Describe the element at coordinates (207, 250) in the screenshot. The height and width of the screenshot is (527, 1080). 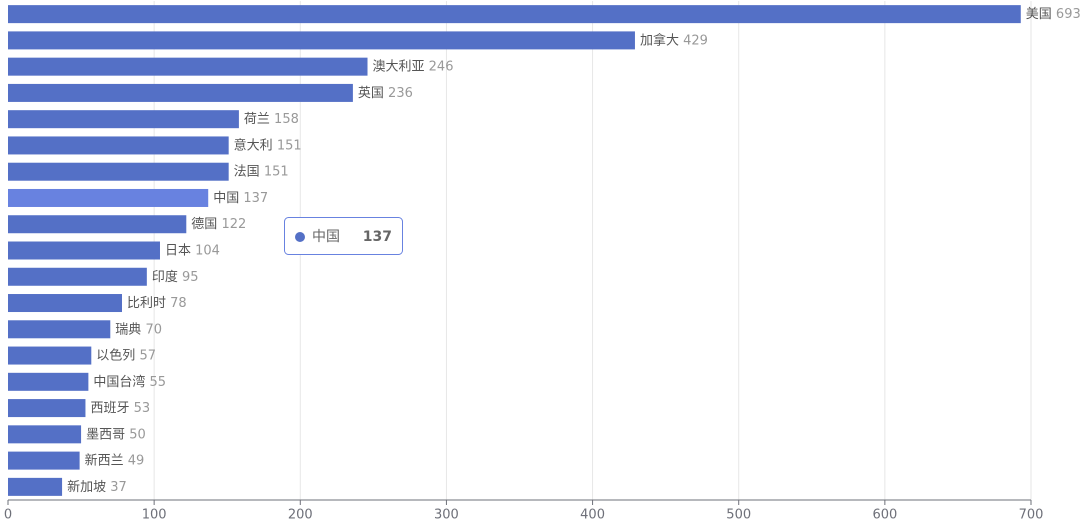
I see `bar-label-value: 104` at that location.